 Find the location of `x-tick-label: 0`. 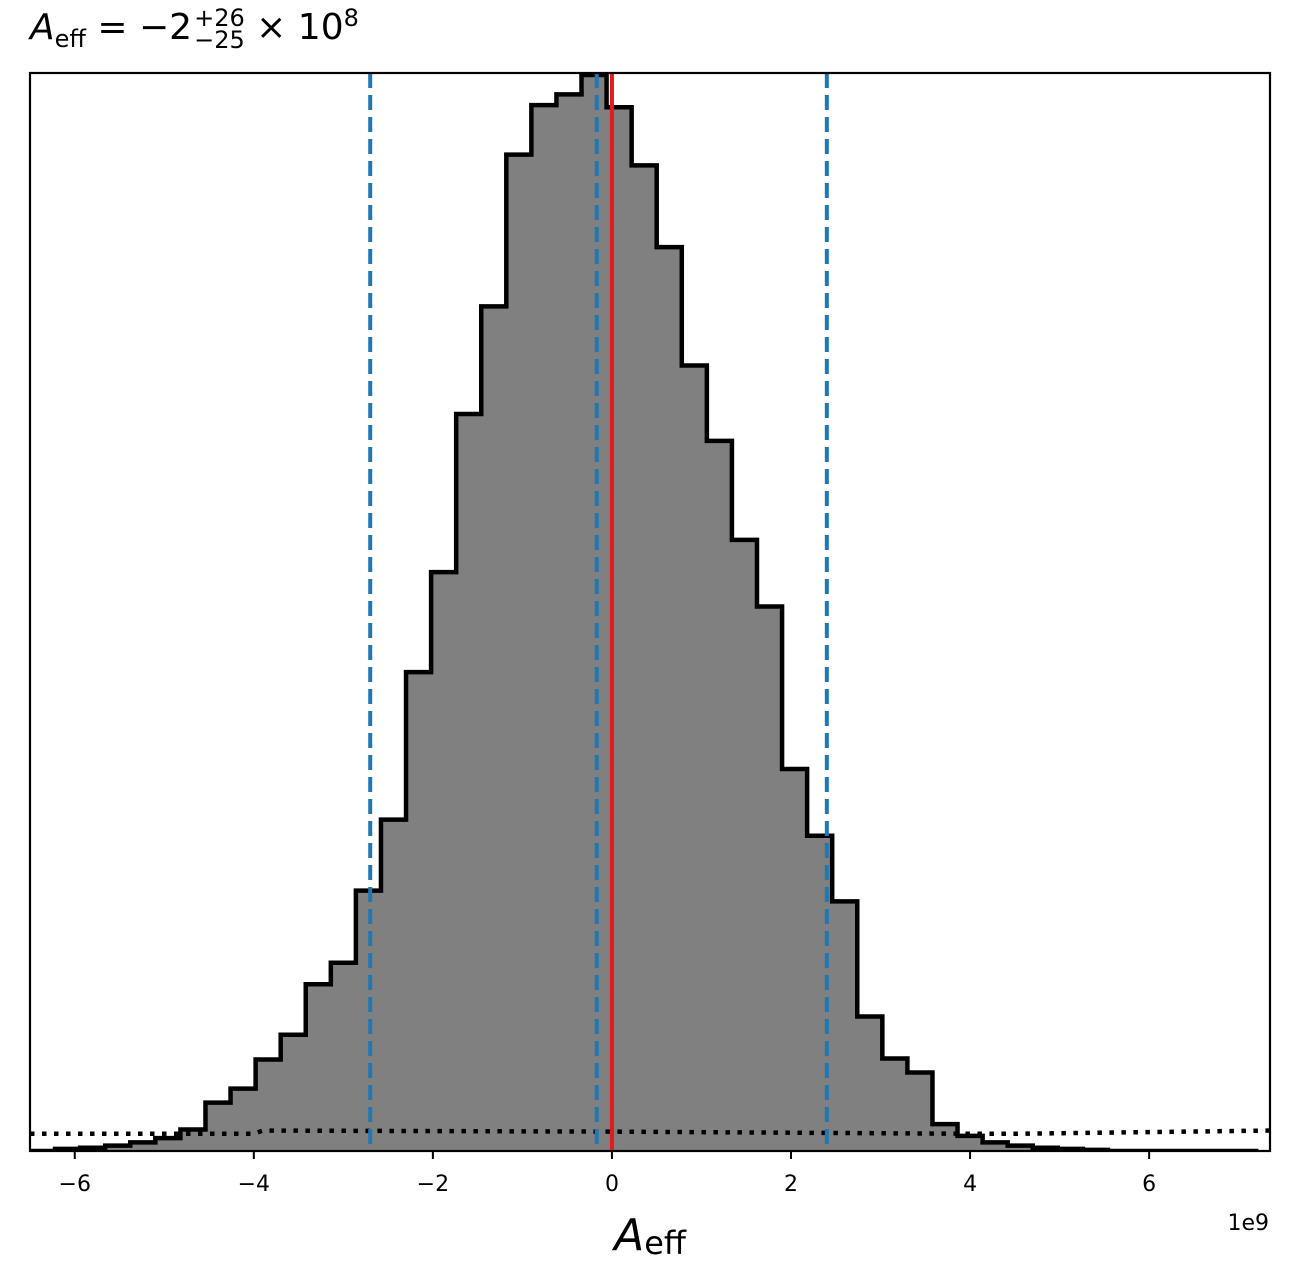

x-tick-label: 0 is located at coordinates (612, 1184).